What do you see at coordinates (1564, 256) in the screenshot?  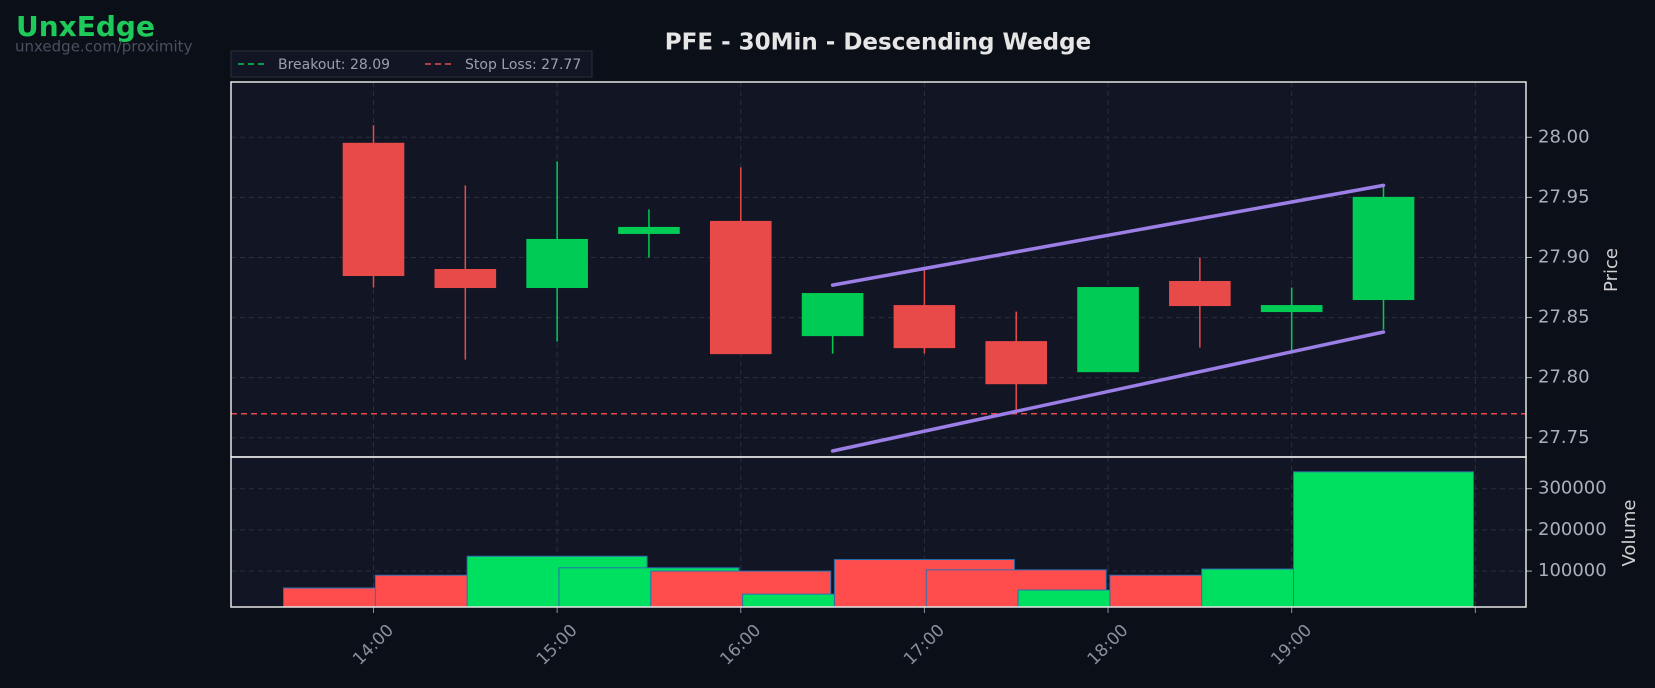 I see `y-tick-label: 27.90` at bounding box center [1564, 256].